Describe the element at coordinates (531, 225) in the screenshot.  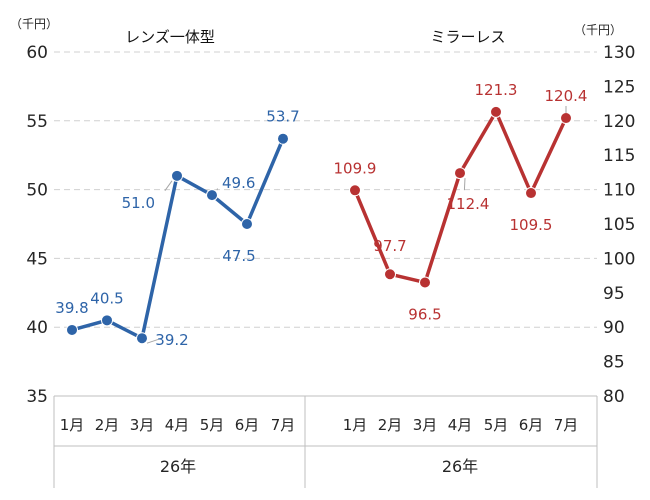
I see `data-label: 109.5` at that location.